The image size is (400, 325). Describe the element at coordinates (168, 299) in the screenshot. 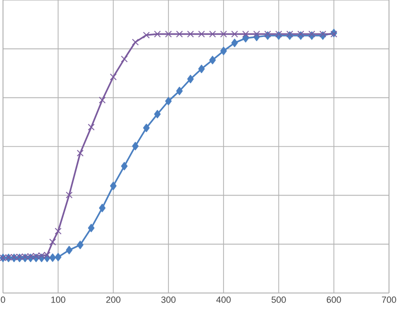

I see `x-tick-label: 300` at that location.